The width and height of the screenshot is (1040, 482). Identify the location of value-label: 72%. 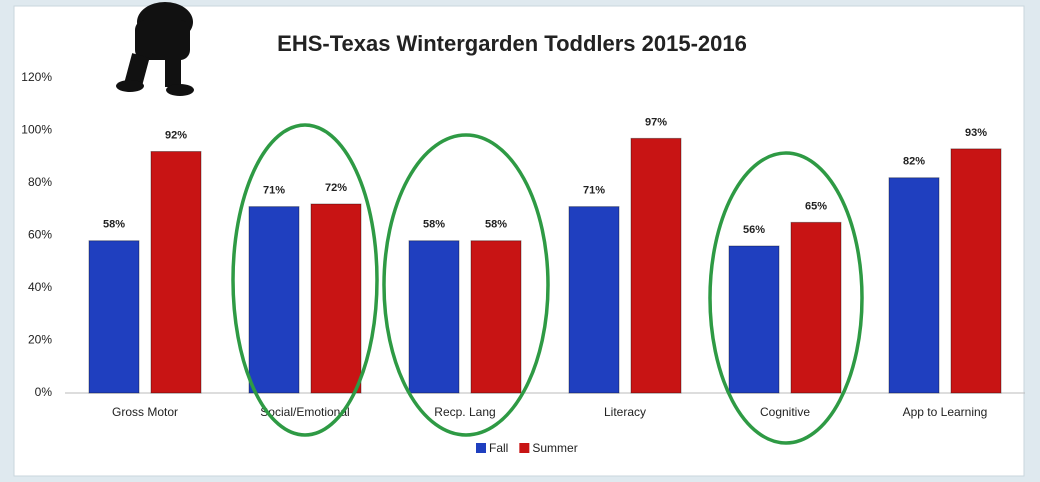
(336, 188).